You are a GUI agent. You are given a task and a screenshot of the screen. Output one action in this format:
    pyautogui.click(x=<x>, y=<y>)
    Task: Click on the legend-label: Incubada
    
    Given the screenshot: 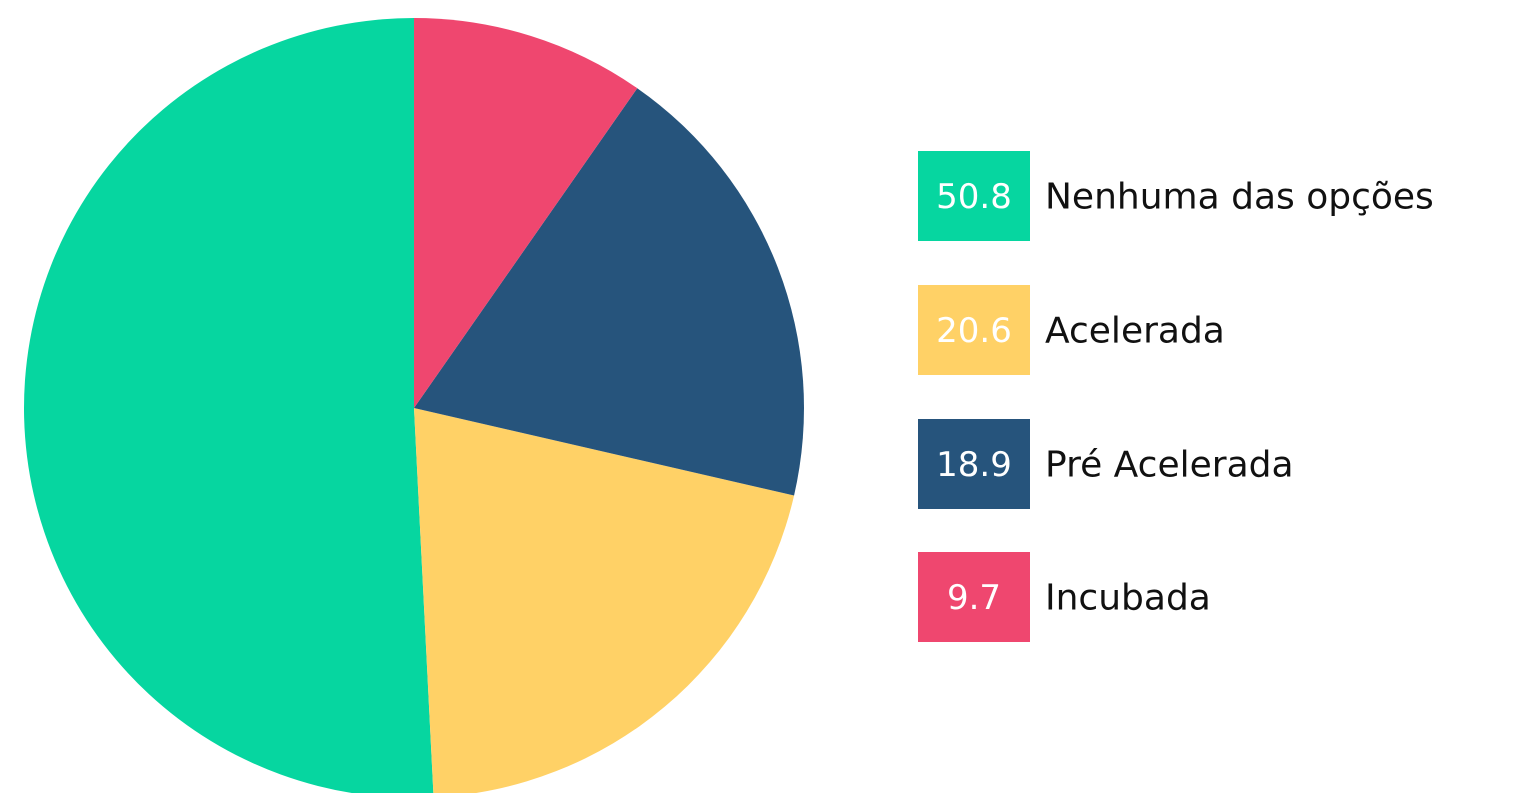 What is the action you would take?
    pyautogui.click(x=1128, y=598)
    